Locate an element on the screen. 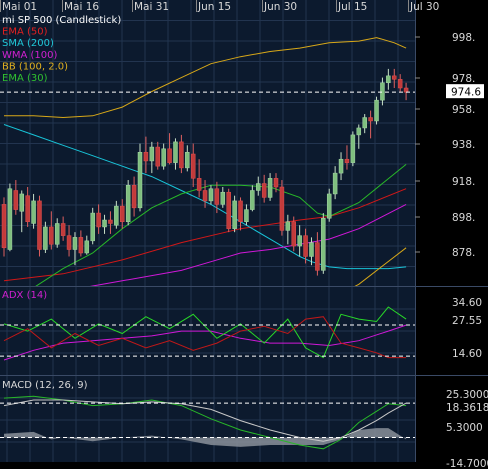 The image size is (488, 469). adx-legend-entry: ADX (14) is located at coordinates (24, 295).